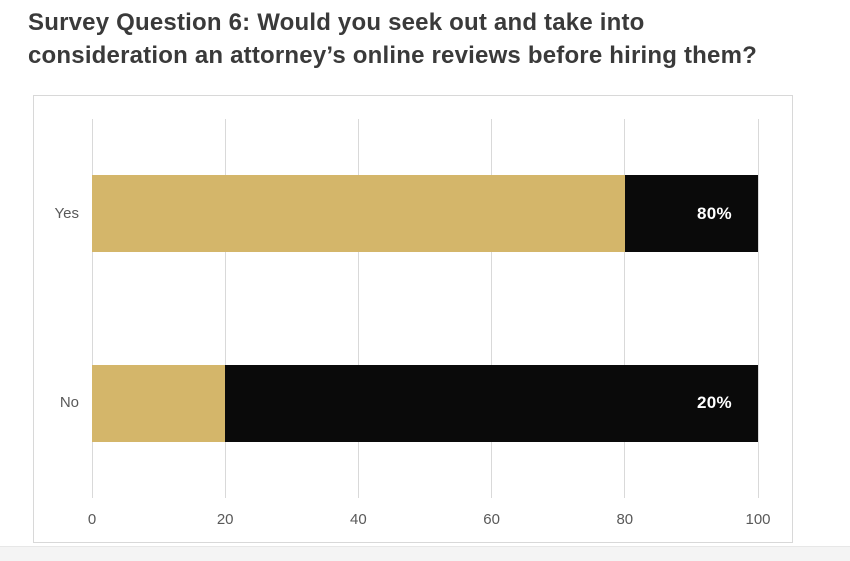 The height and width of the screenshot is (561, 850). Describe the element at coordinates (714, 213) in the screenshot. I see `data-label-yes: 80%` at that location.